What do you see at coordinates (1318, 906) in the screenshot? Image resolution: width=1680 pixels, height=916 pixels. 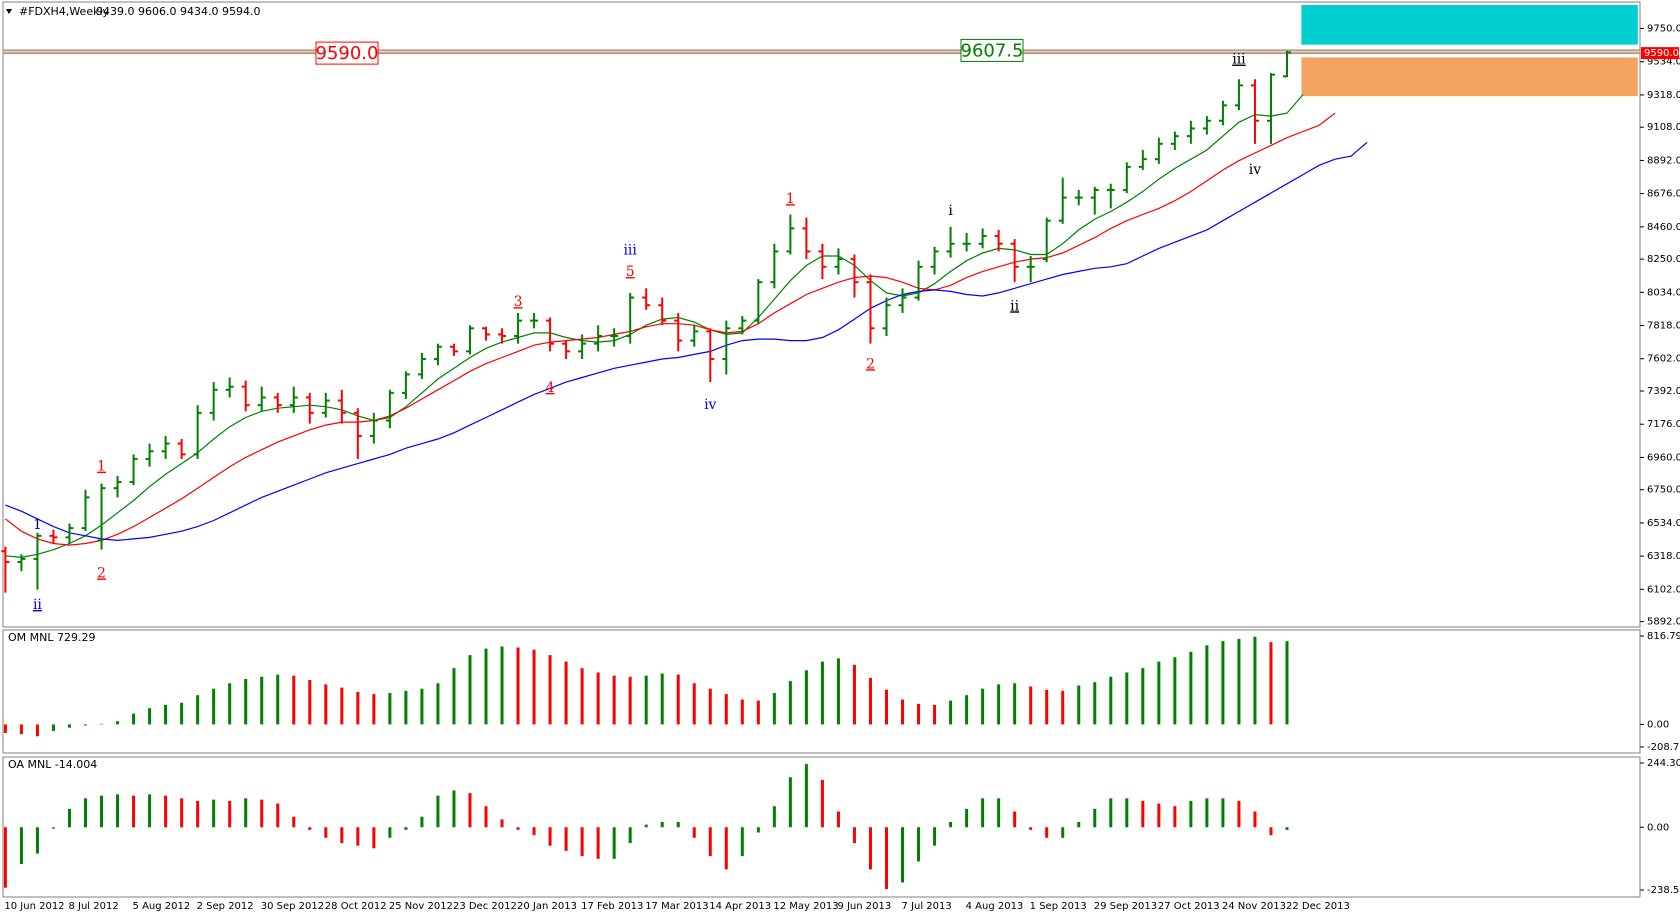 I see `x-tick-label: 22 Dec 2013` at bounding box center [1318, 906].